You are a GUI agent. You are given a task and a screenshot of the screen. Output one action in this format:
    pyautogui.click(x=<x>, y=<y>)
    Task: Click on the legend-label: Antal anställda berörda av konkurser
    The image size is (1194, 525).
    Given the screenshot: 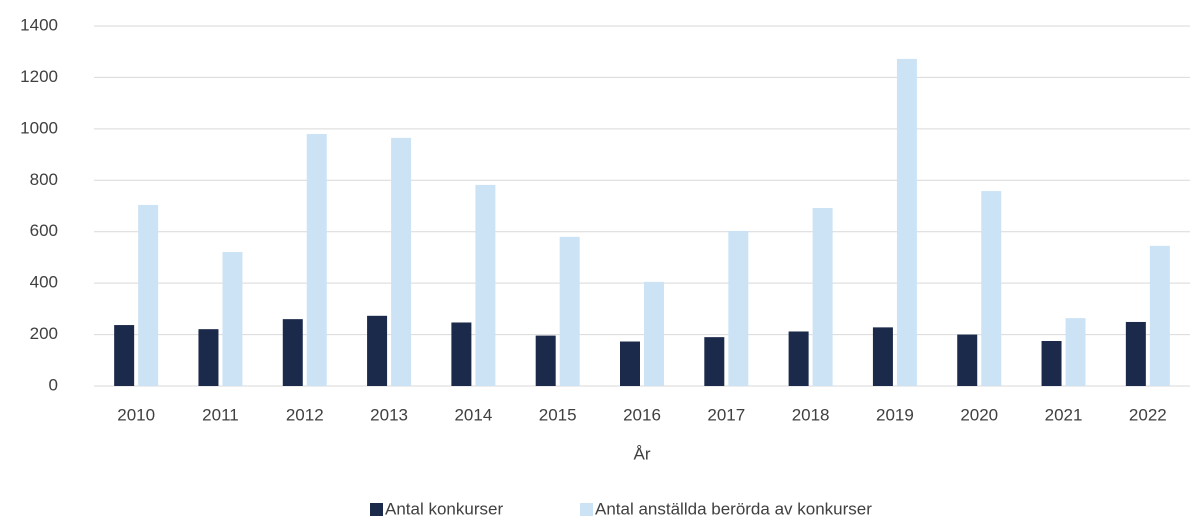 What is the action you would take?
    pyautogui.click(x=733, y=508)
    